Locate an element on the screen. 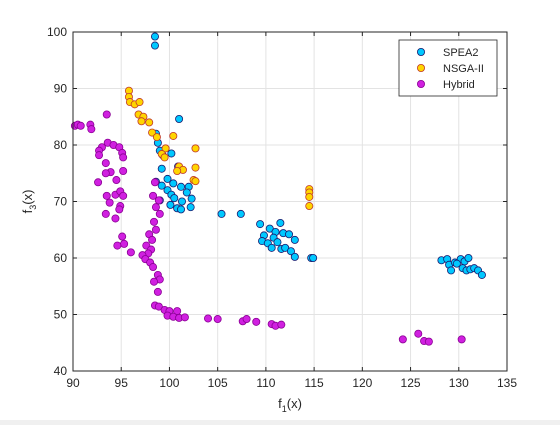 This screenshot has width=560, height=425. x-tick-label: 125 is located at coordinates (411, 383).